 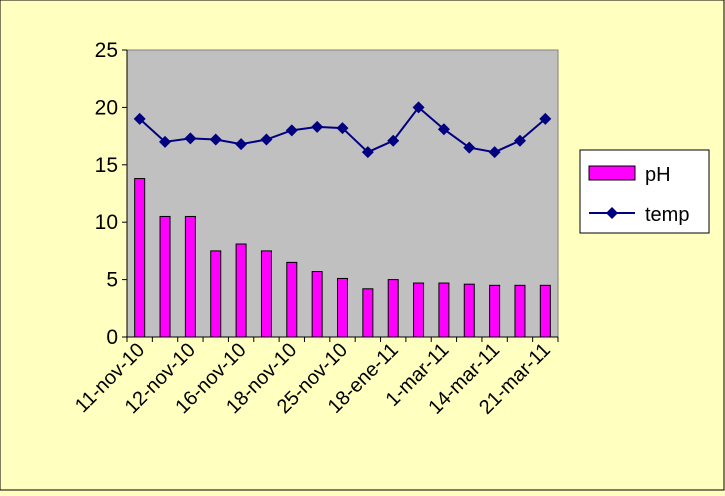 I want to click on legend-box, so click(x=644, y=191).